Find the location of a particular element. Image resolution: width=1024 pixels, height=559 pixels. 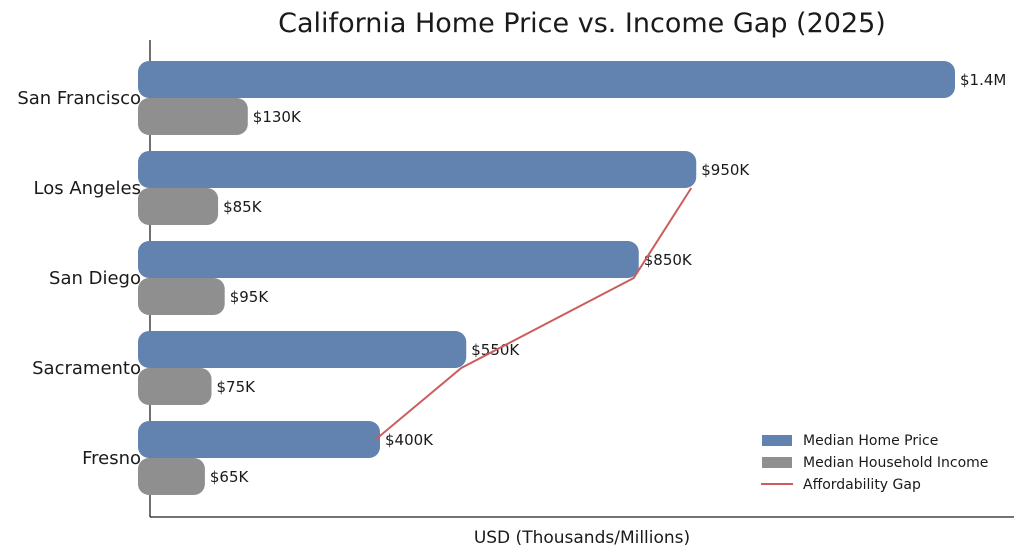

bar-label-home-price: $400K is located at coordinates (409, 440).